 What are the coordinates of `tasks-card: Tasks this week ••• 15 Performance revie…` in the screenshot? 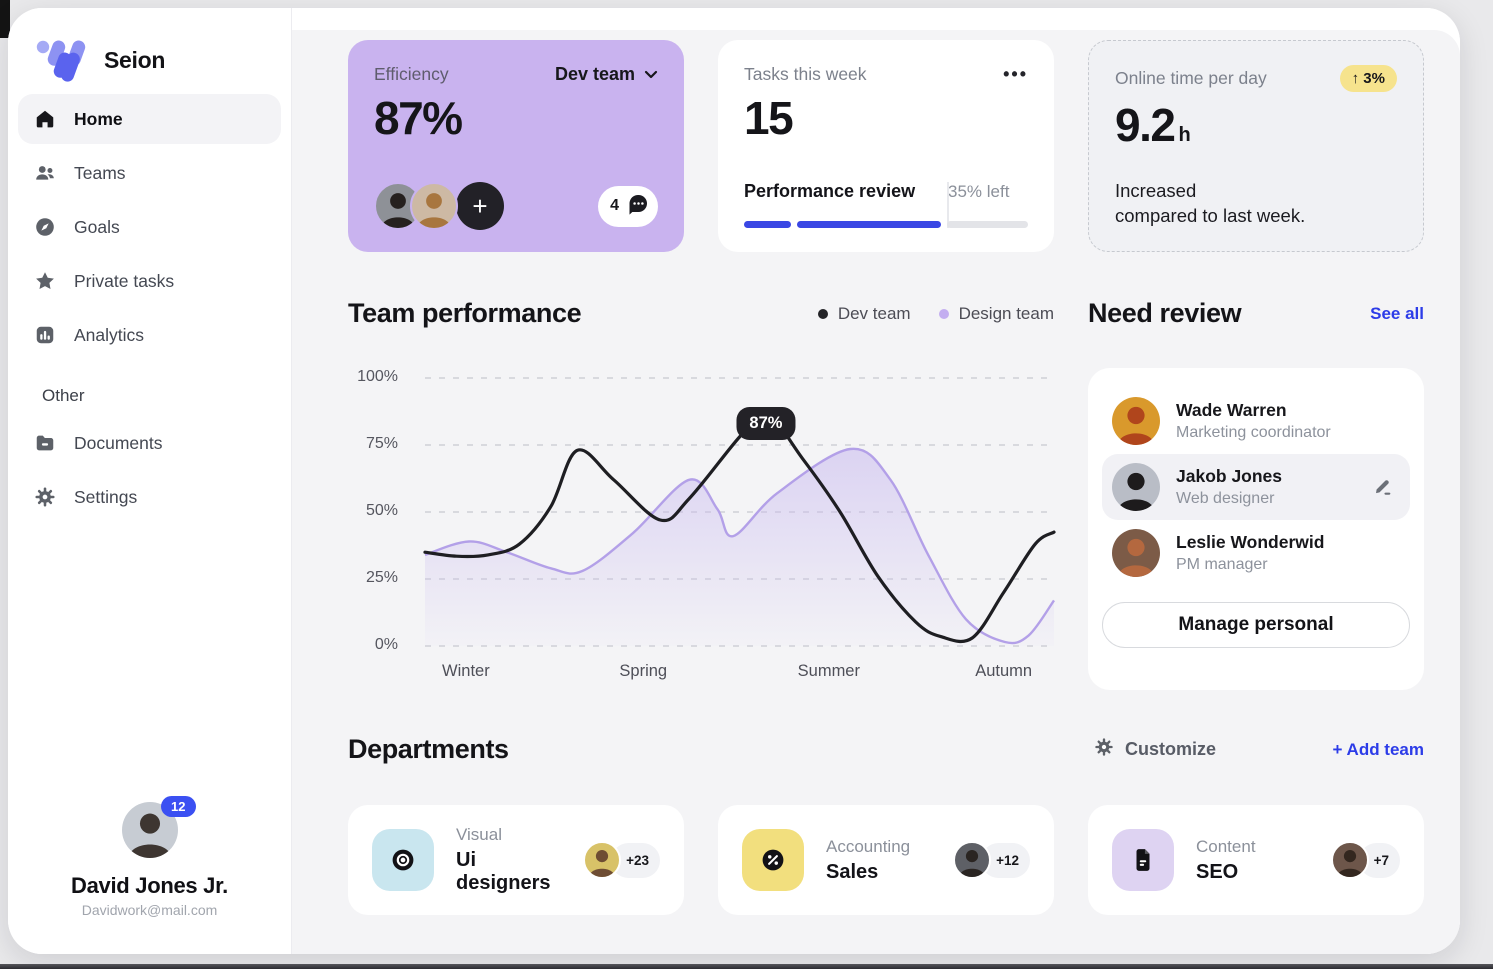 It's located at (886, 146).